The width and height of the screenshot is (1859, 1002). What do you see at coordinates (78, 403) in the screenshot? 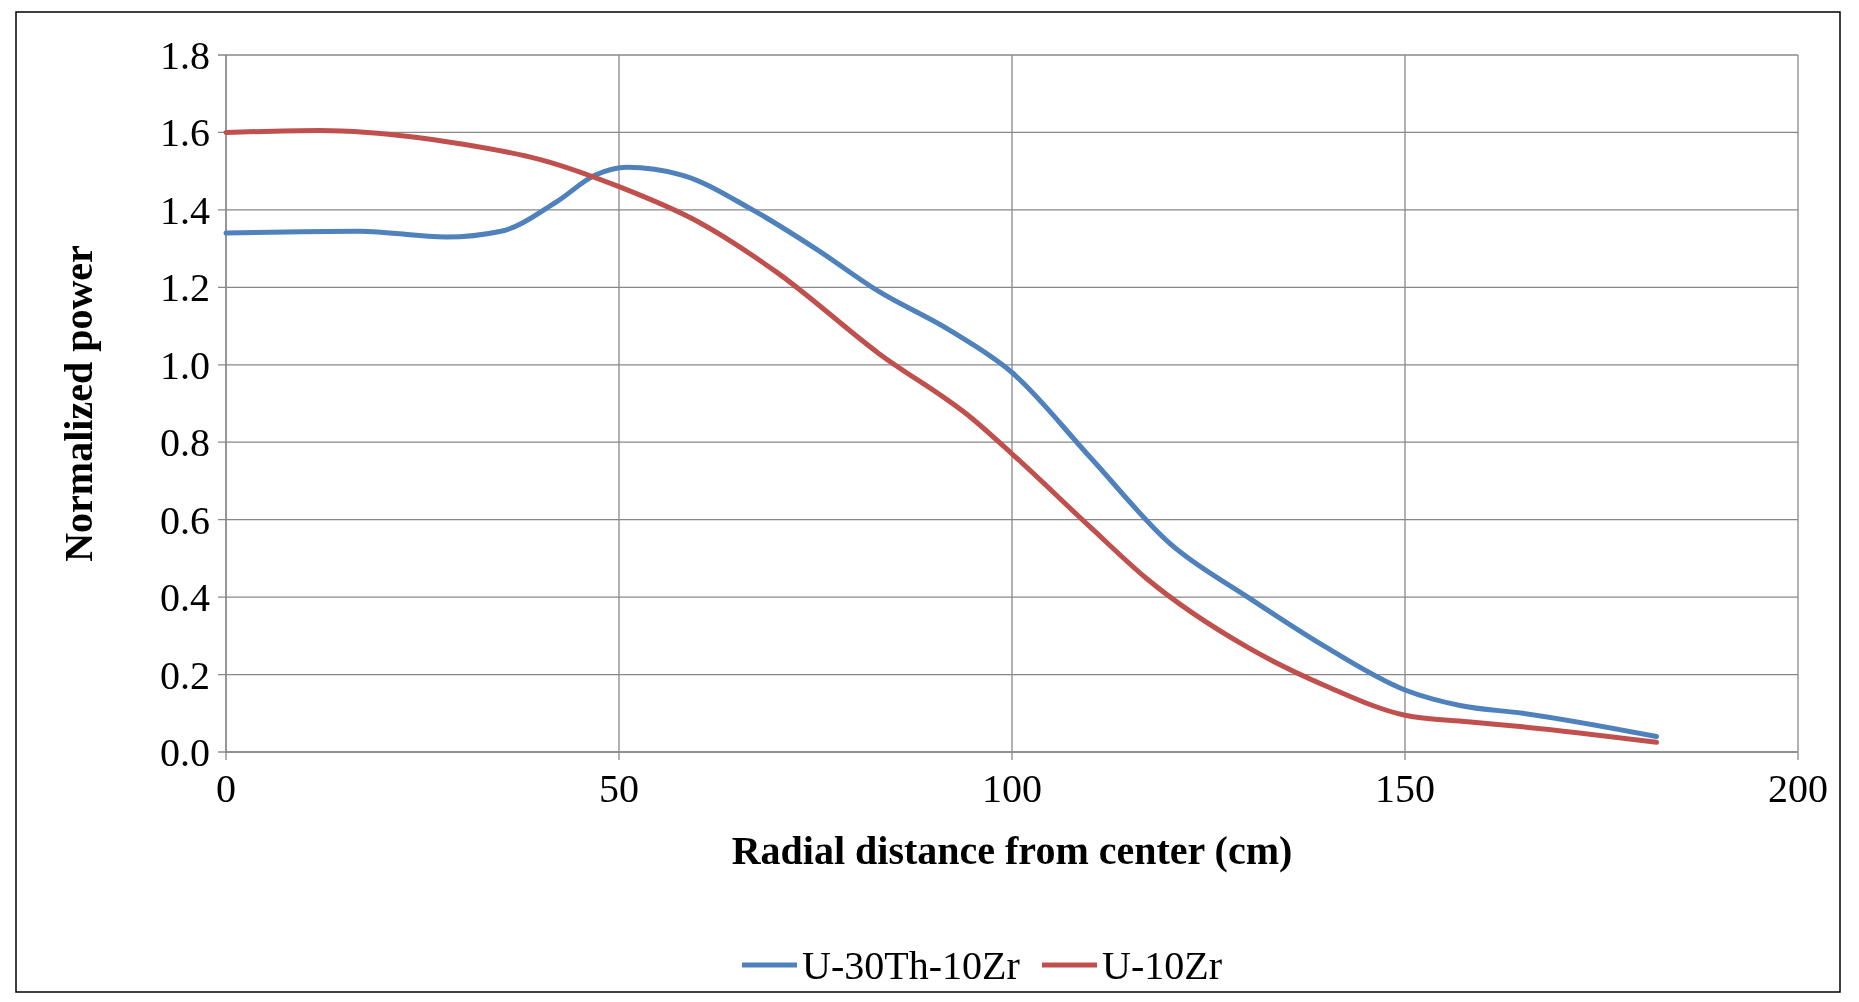
I see `y-axis-title: Normalized power` at bounding box center [78, 403].